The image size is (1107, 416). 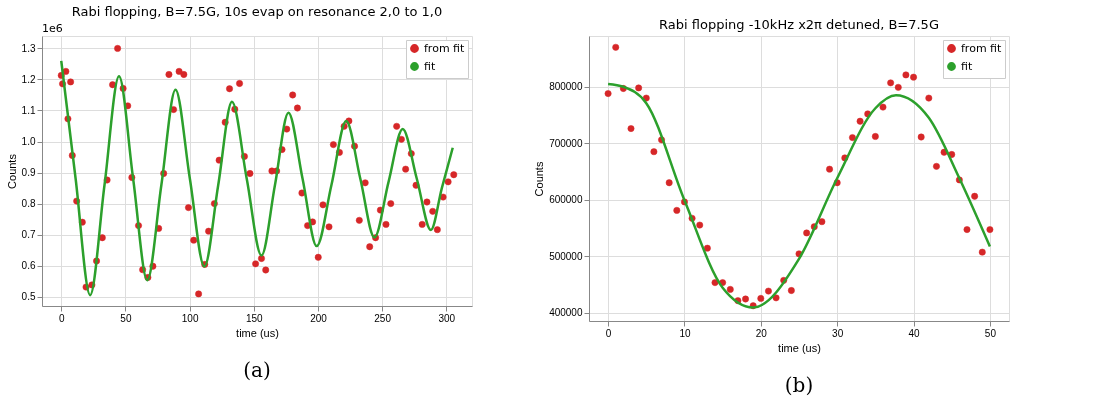 I want to click on y-tick-label: 1.1, so click(x=28, y=110).